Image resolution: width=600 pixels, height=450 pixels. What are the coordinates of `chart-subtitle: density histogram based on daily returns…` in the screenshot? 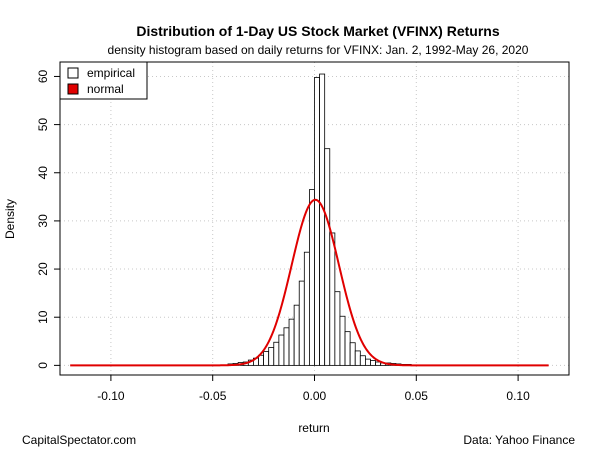 It's located at (318, 50).